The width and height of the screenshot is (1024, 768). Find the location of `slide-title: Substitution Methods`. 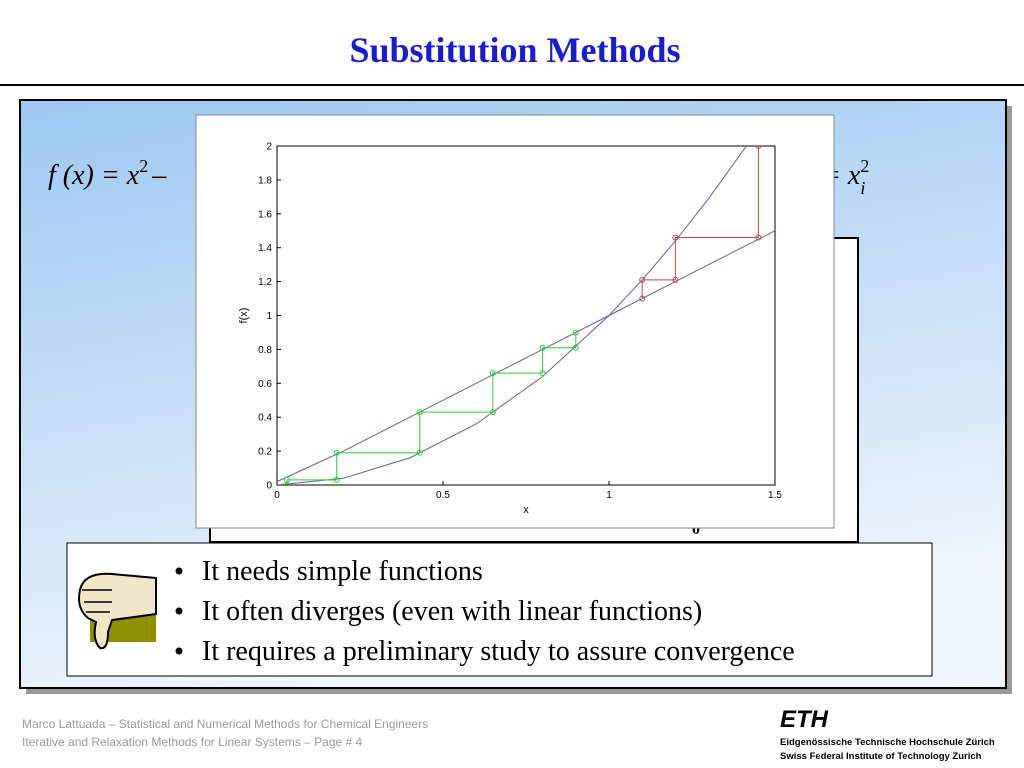

slide-title: Substitution Methods is located at coordinates (514, 50).